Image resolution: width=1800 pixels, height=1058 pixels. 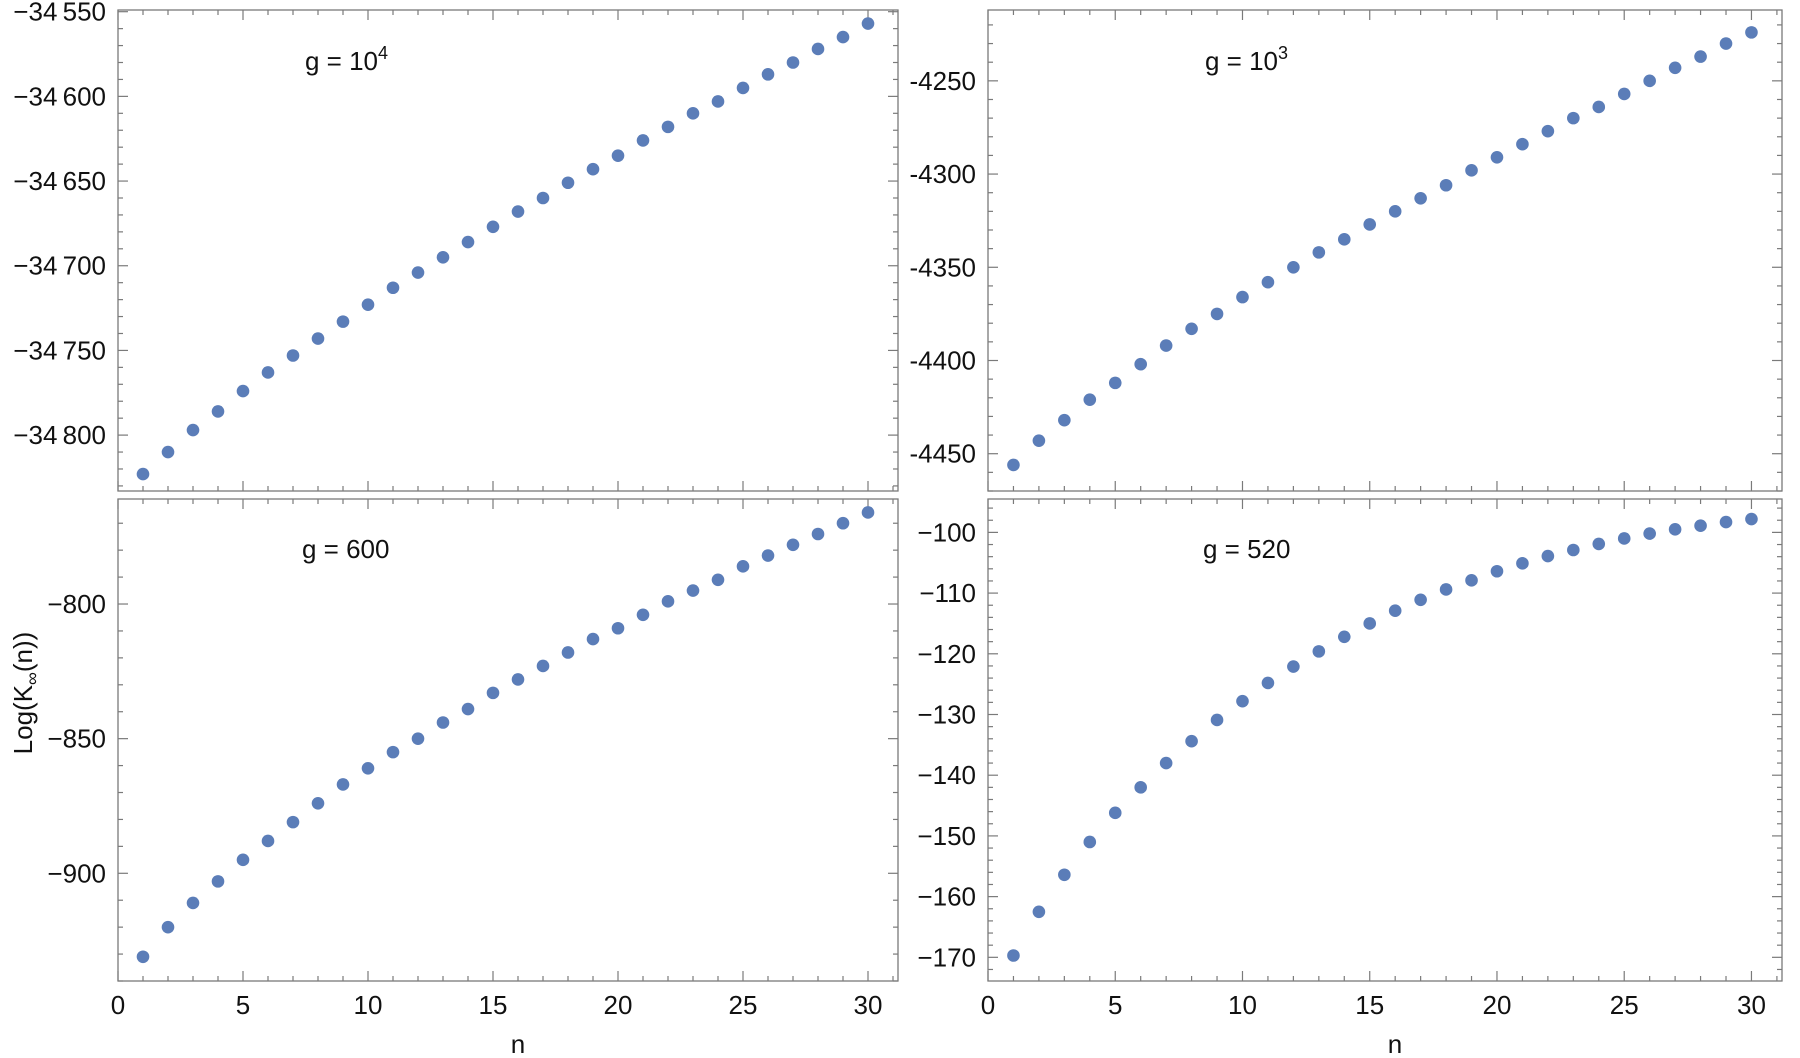 I want to click on x-tick-label: 30, so click(x=868, y=1005).